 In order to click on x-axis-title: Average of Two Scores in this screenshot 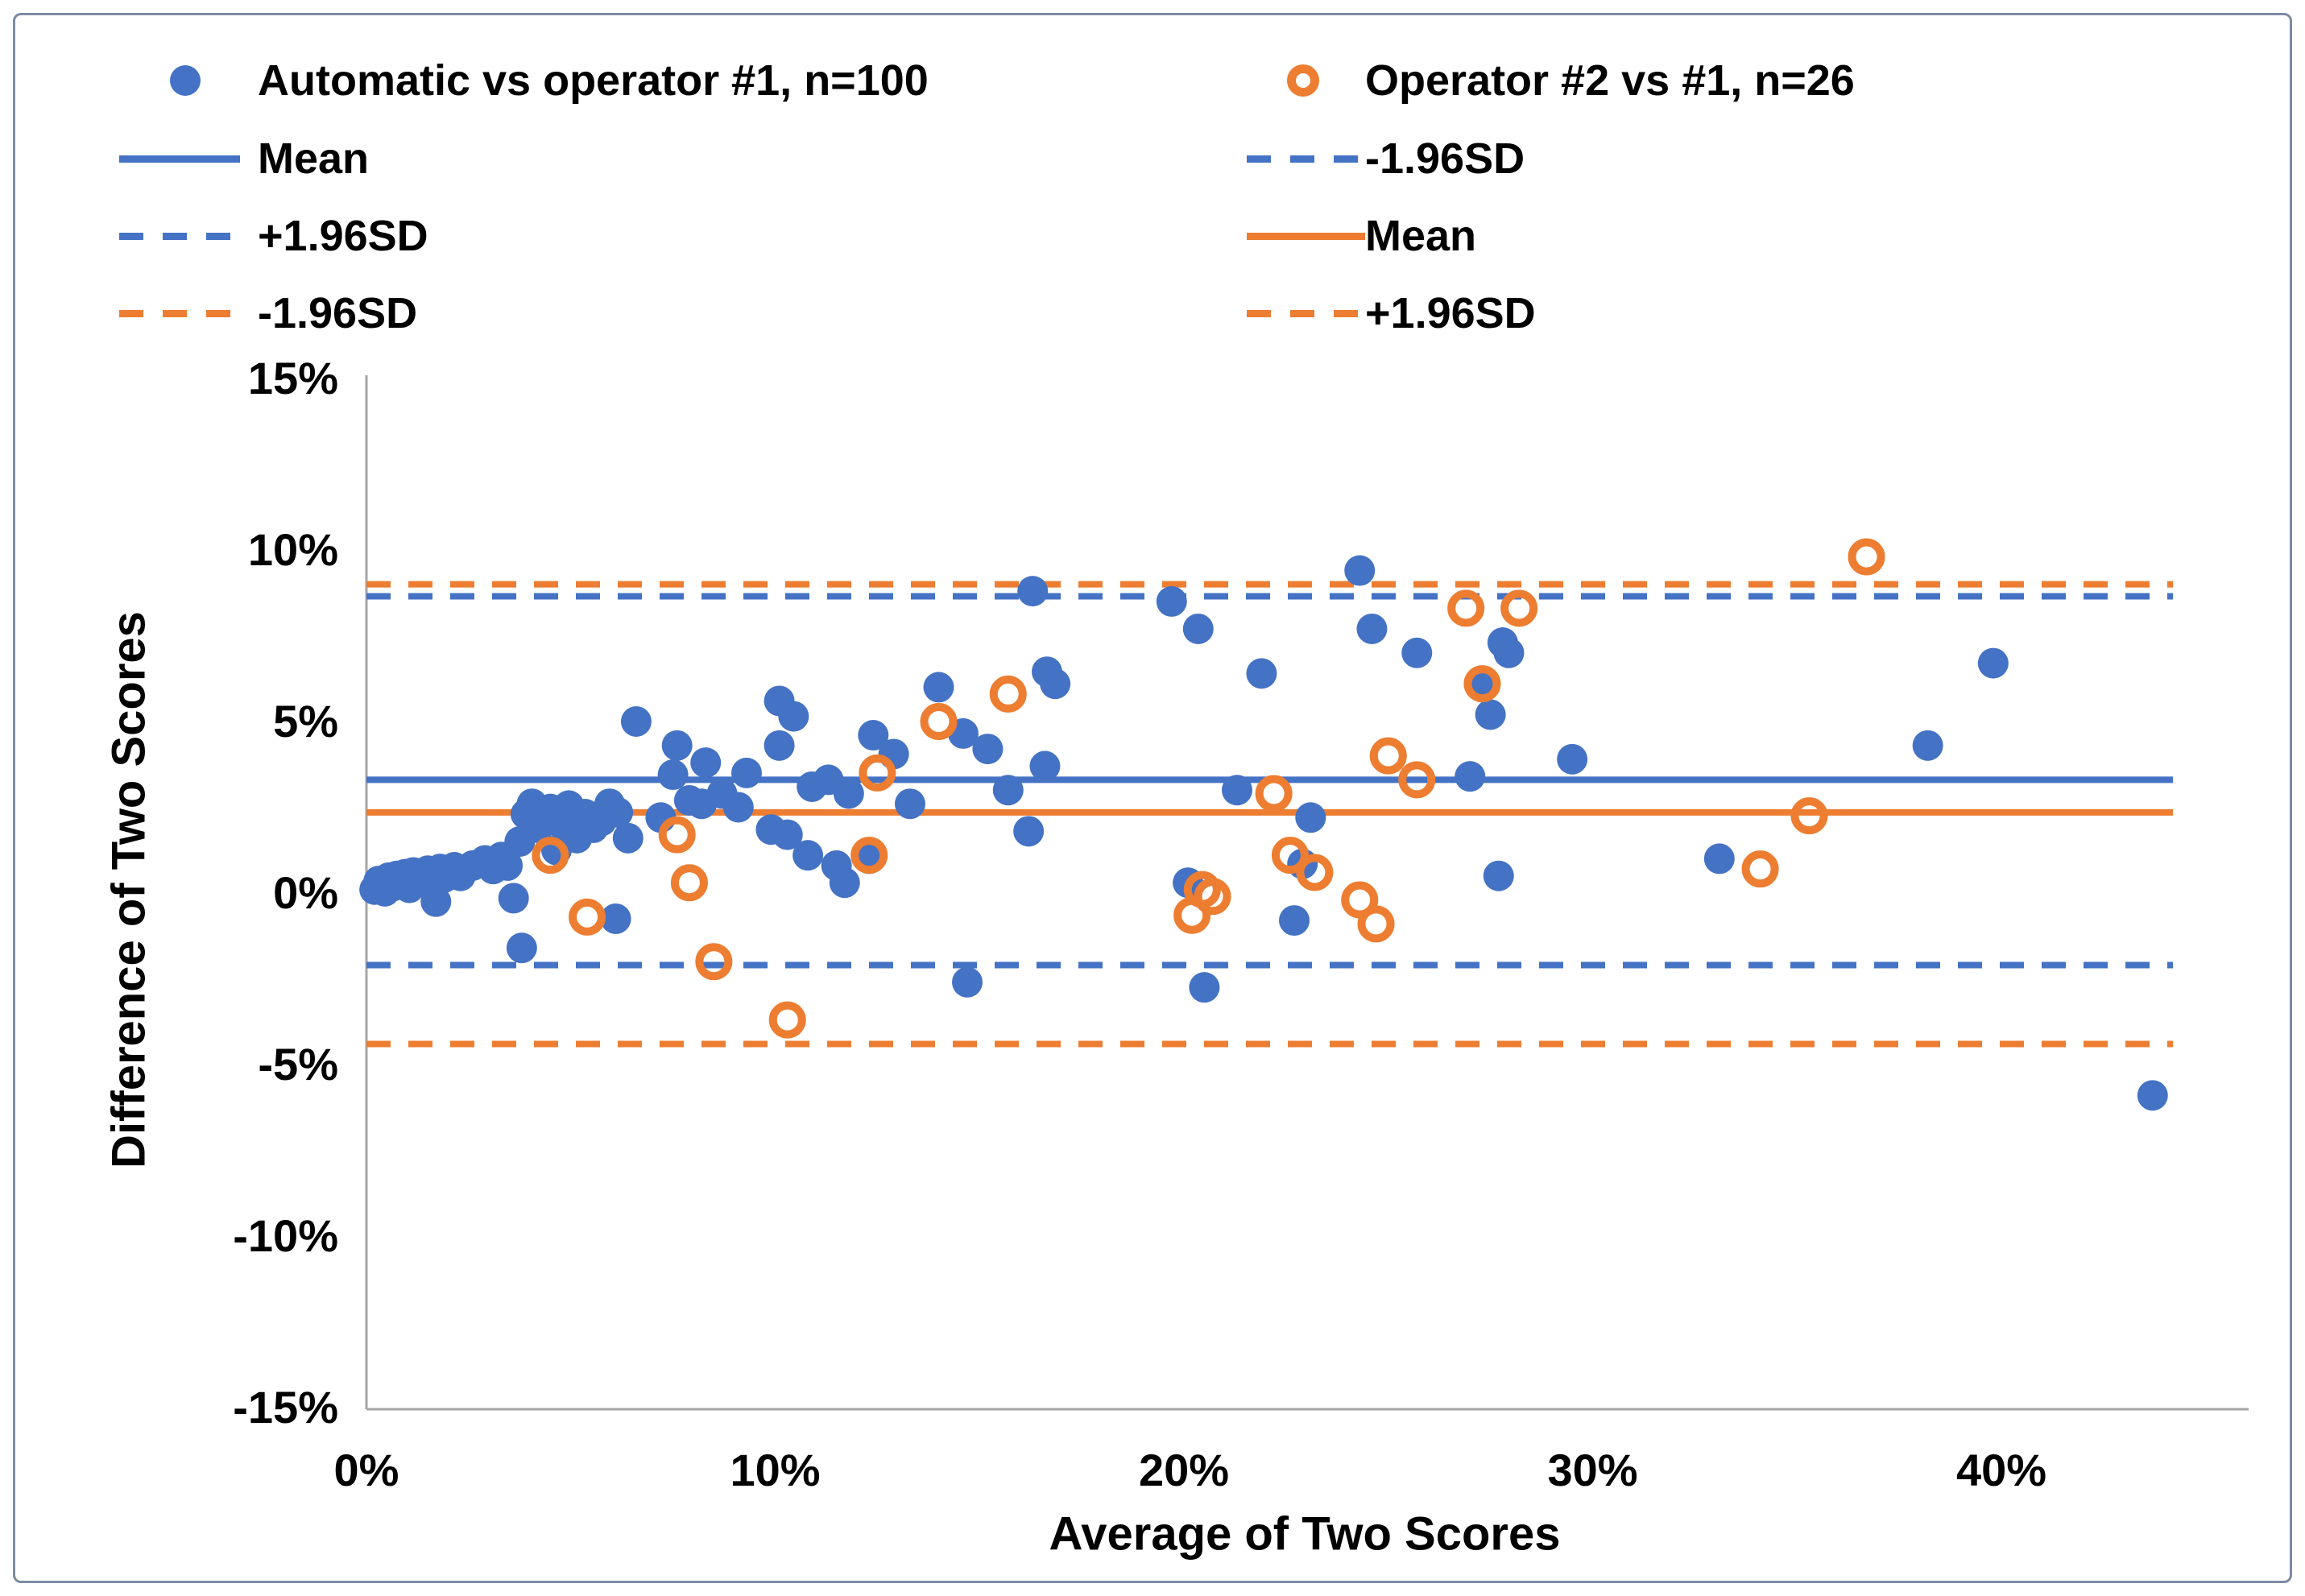, I will do `click(1305, 1534)`.